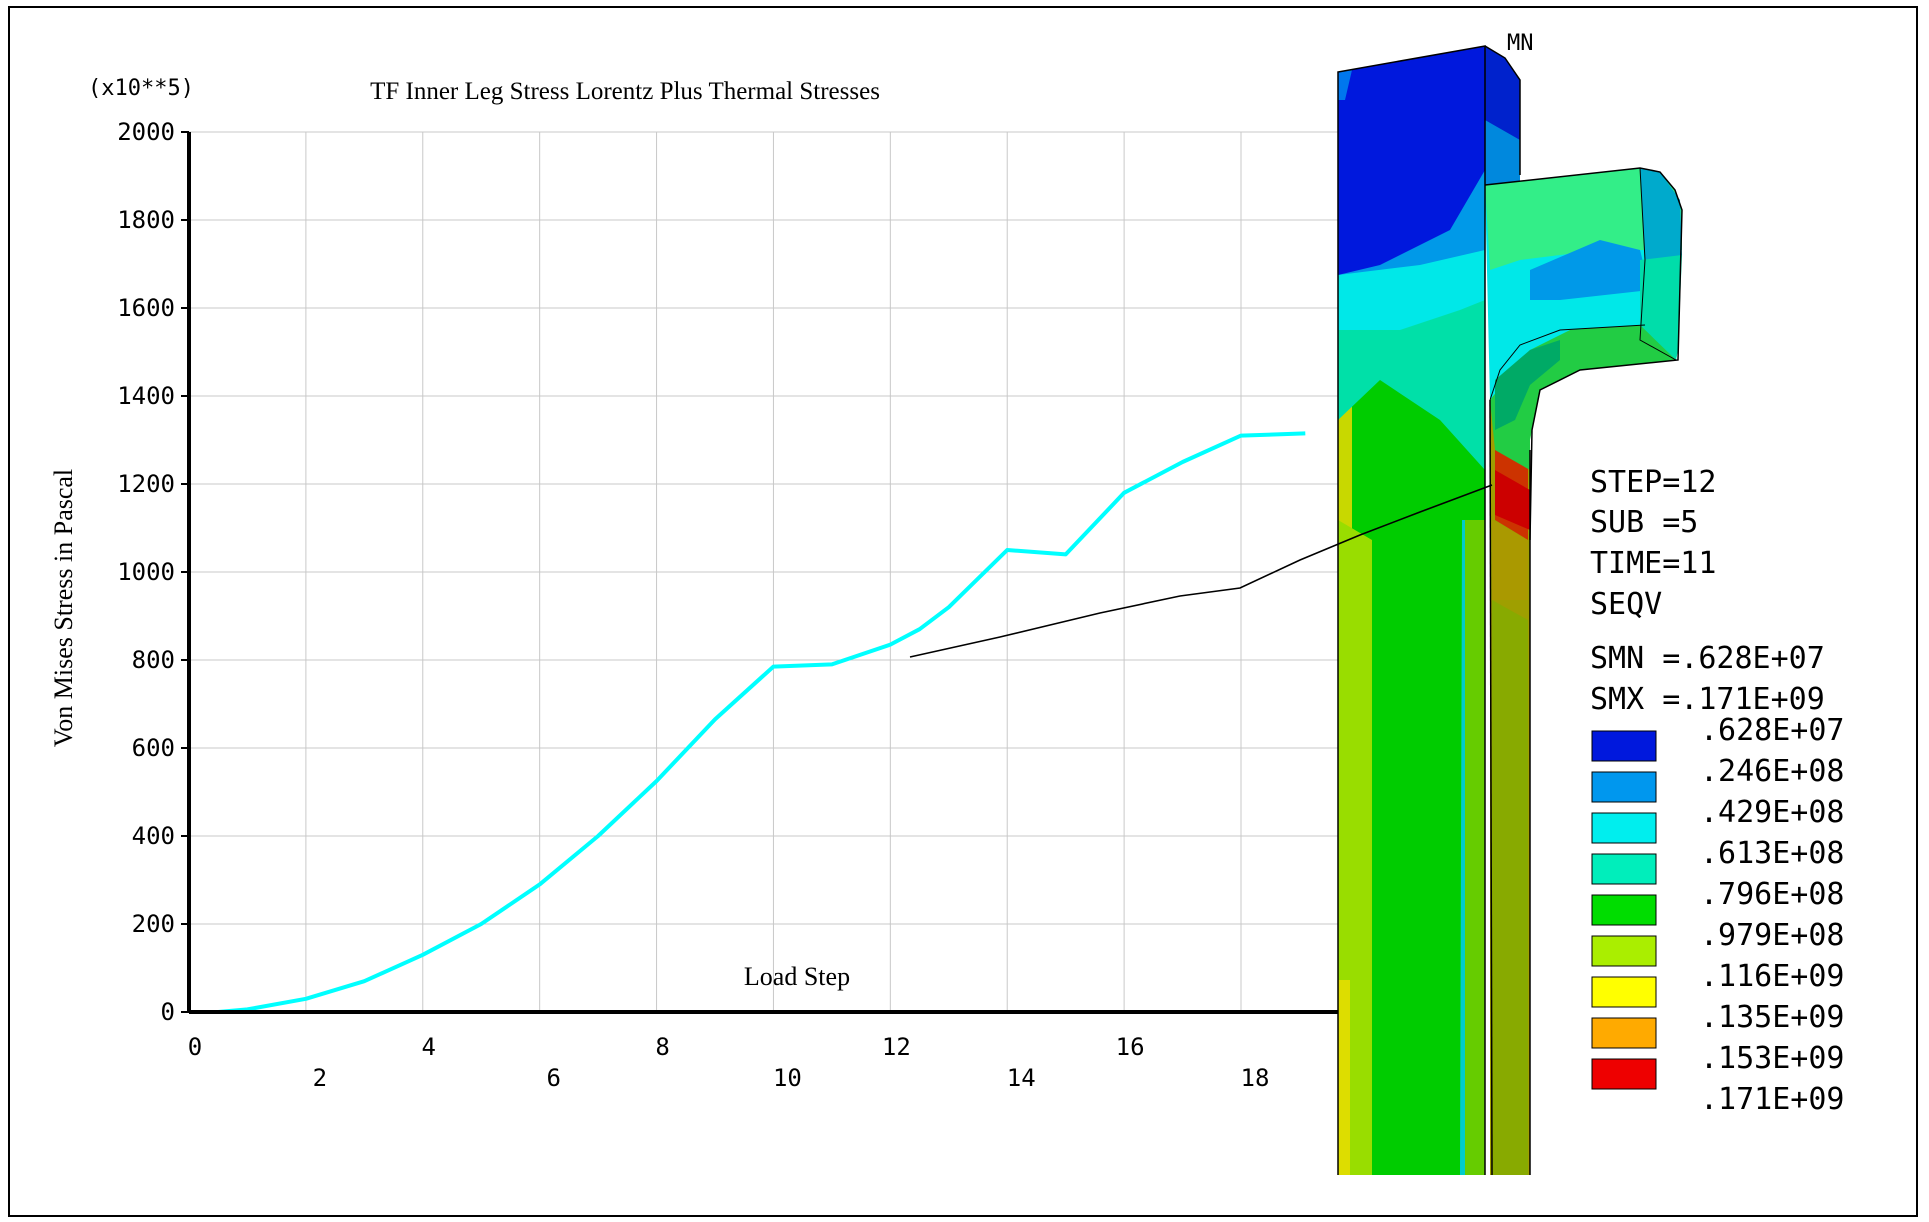 This screenshot has width=1929, height=1222. Describe the element at coordinates (1772, 1058) in the screenshot. I see `legend-level-label: .153E+09` at that location.